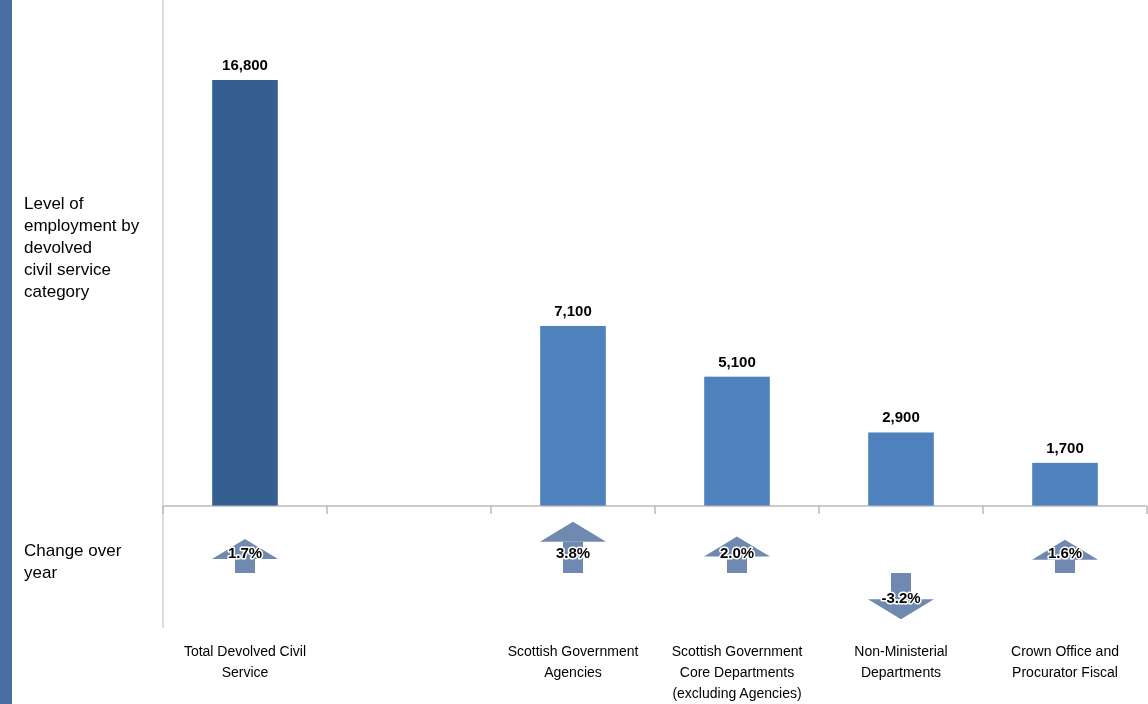  What do you see at coordinates (82, 247) in the screenshot?
I see `y-axis-title: Level of employment by devolved civil service category` at bounding box center [82, 247].